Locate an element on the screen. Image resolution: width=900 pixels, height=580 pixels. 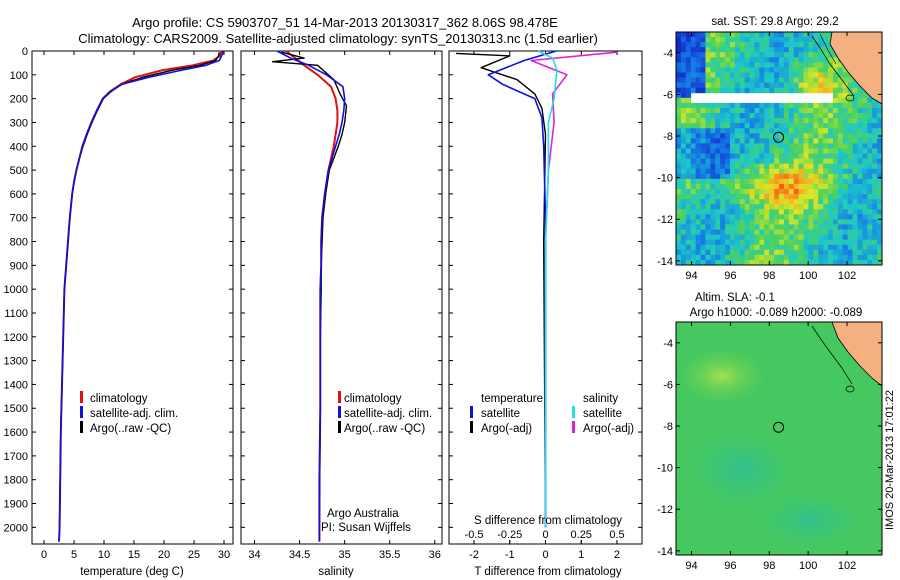
depth-tick-label: 1100 is located at coordinates (16, 314).